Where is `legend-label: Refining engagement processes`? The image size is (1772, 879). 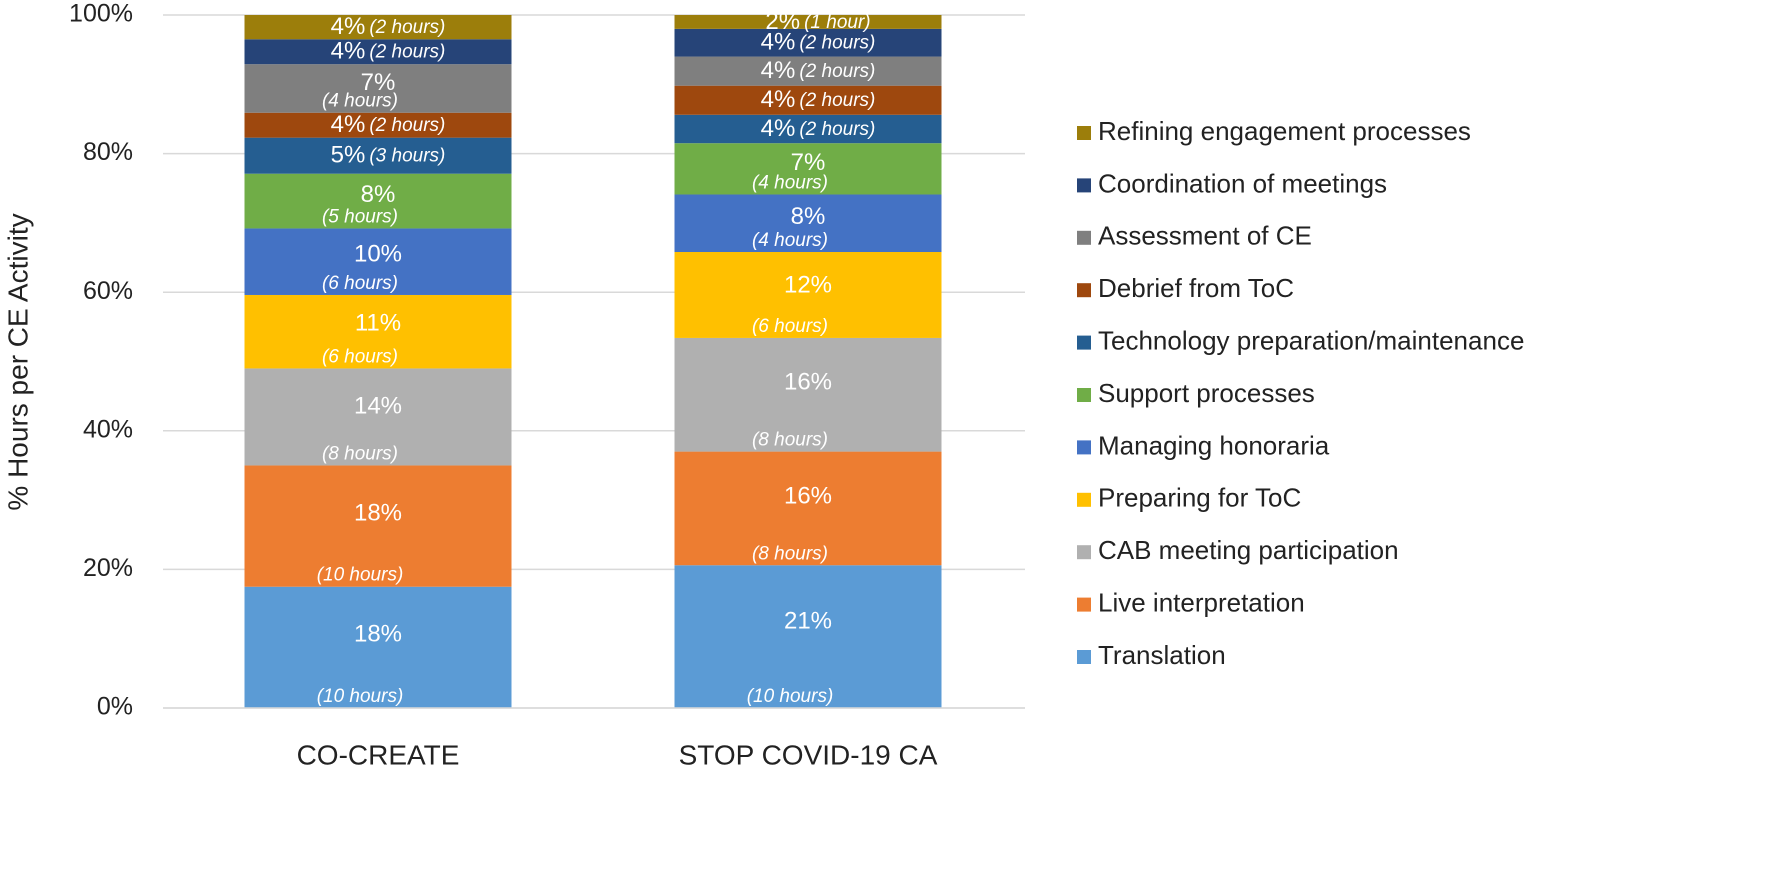
legend-label: Refining engagement processes is located at coordinates (1284, 131).